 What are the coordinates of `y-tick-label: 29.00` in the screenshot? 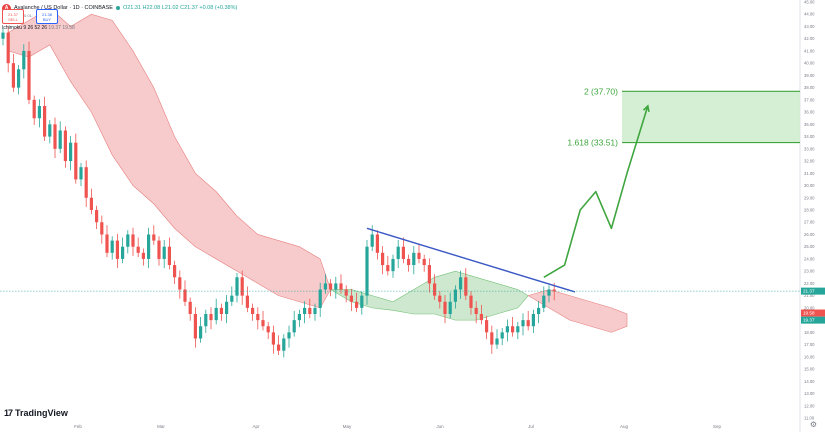 It's located at (809, 197).